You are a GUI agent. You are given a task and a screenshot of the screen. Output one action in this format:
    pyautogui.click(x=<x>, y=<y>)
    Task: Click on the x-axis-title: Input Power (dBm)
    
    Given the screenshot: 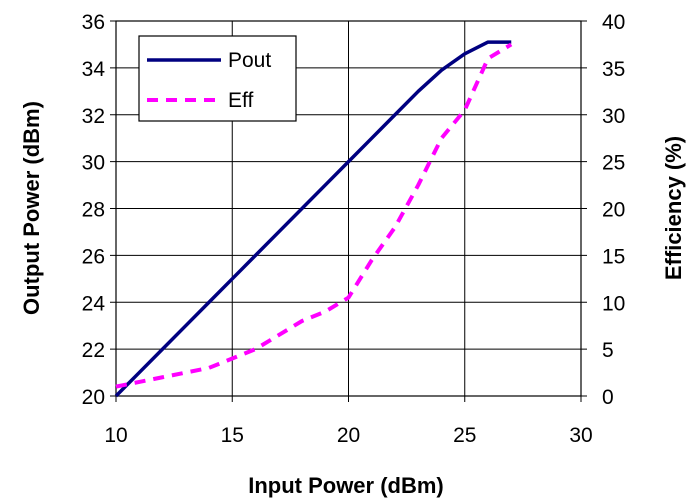 What is the action you would take?
    pyautogui.click(x=346, y=485)
    